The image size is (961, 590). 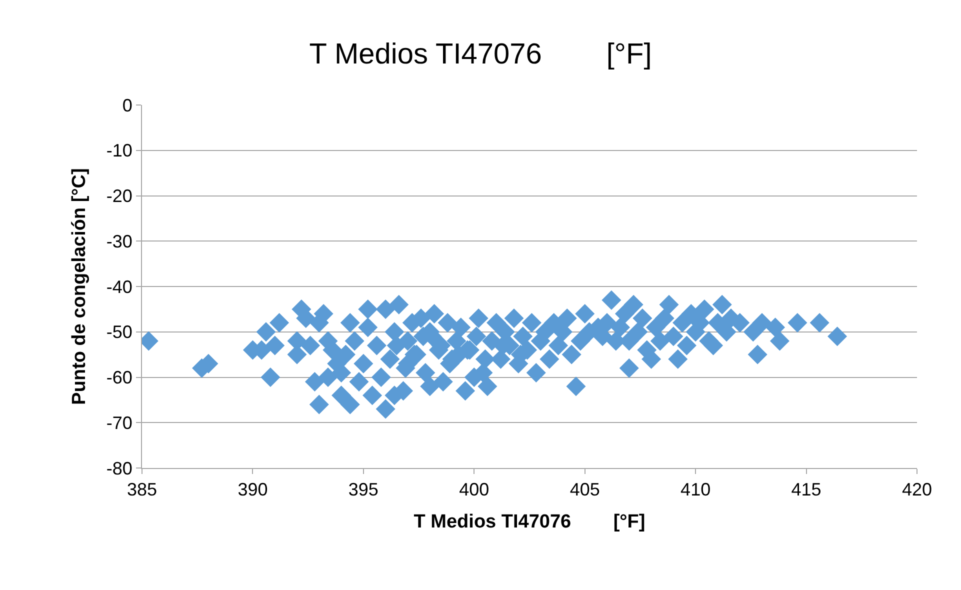 I want to click on y-tick-label: 0, so click(x=127, y=105).